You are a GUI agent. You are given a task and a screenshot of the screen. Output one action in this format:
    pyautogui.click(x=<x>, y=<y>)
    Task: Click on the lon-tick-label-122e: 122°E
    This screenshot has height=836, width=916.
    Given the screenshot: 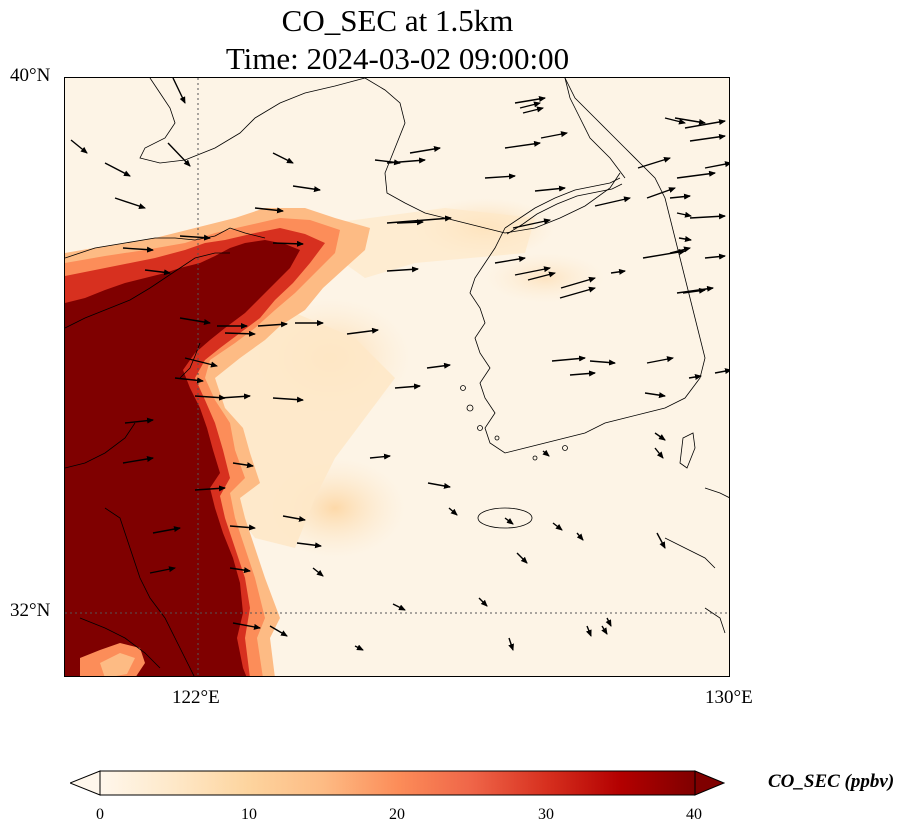 What is the action you would take?
    pyautogui.click(x=196, y=697)
    